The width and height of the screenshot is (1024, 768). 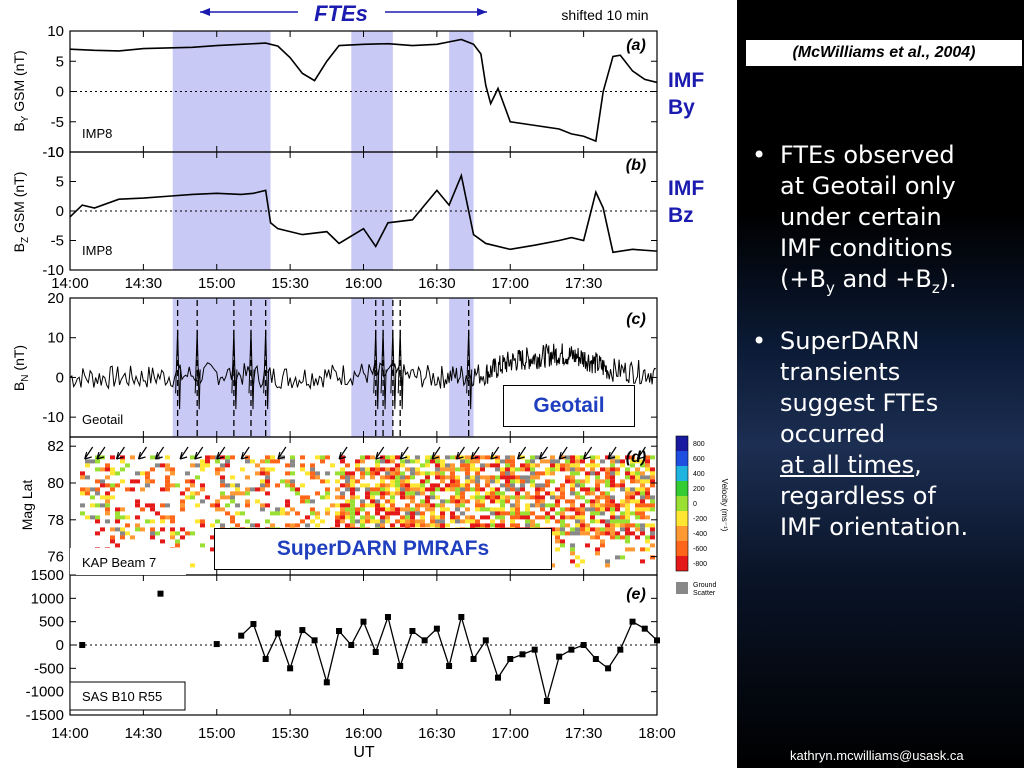 I want to click on colorbar-frame, so click(x=682, y=503).